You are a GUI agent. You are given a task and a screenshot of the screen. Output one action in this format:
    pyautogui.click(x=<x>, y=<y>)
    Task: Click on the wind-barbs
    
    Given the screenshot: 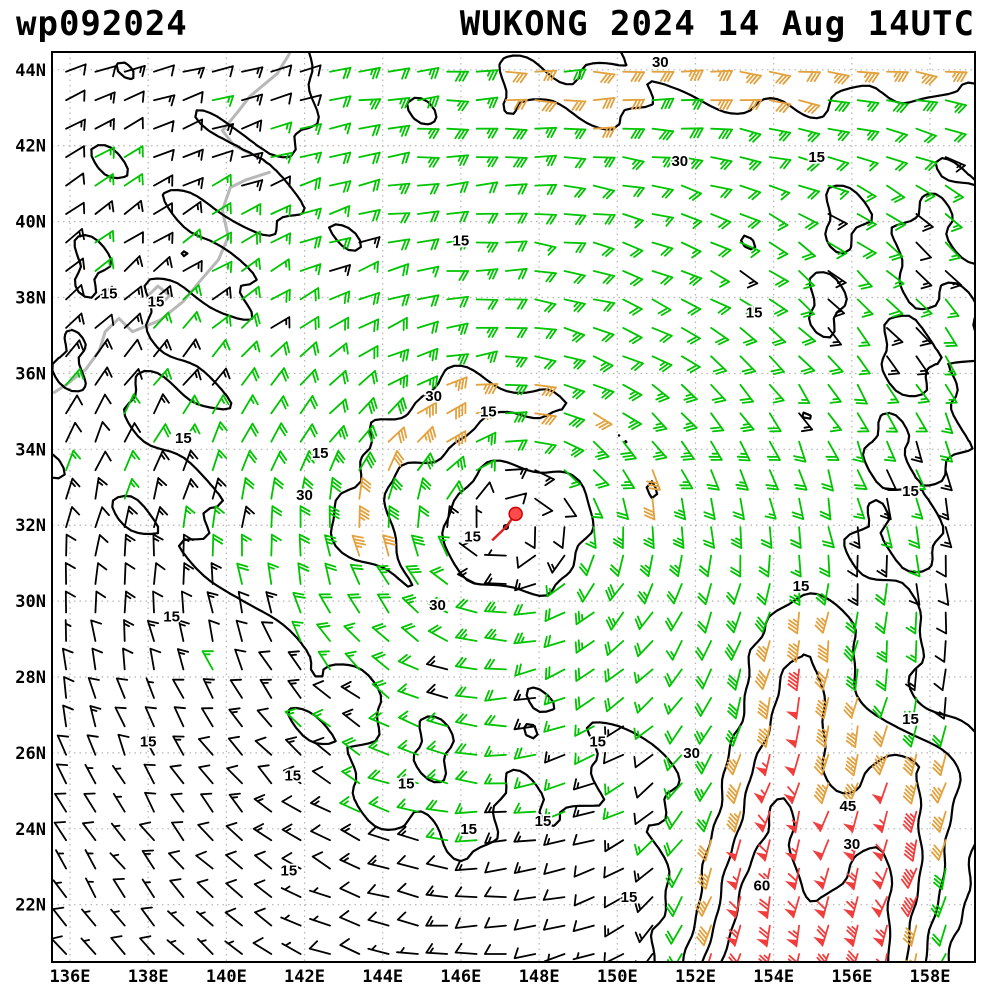 What is the action you would take?
    pyautogui.click(x=812, y=815)
    